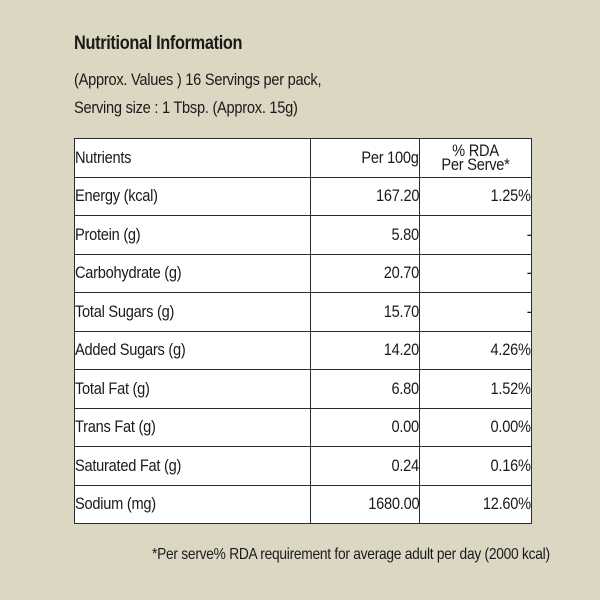  I want to click on nutrient-name: Sodium (mg), so click(192, 504).